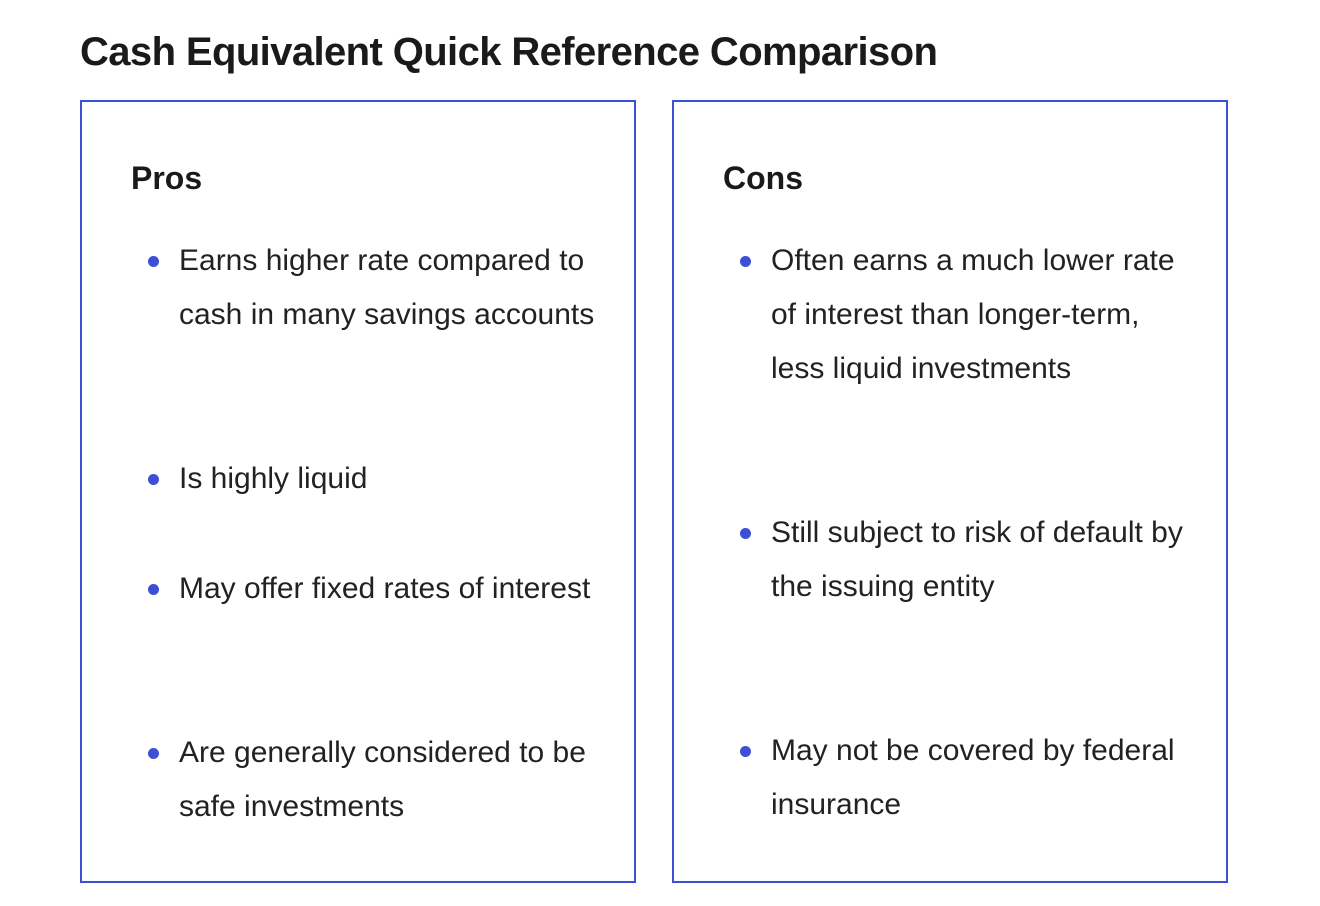  What do you see at coordinates (167, 178) in the screenshot?
I see `pros-heading: Pros` at bounding box center [167, 178].